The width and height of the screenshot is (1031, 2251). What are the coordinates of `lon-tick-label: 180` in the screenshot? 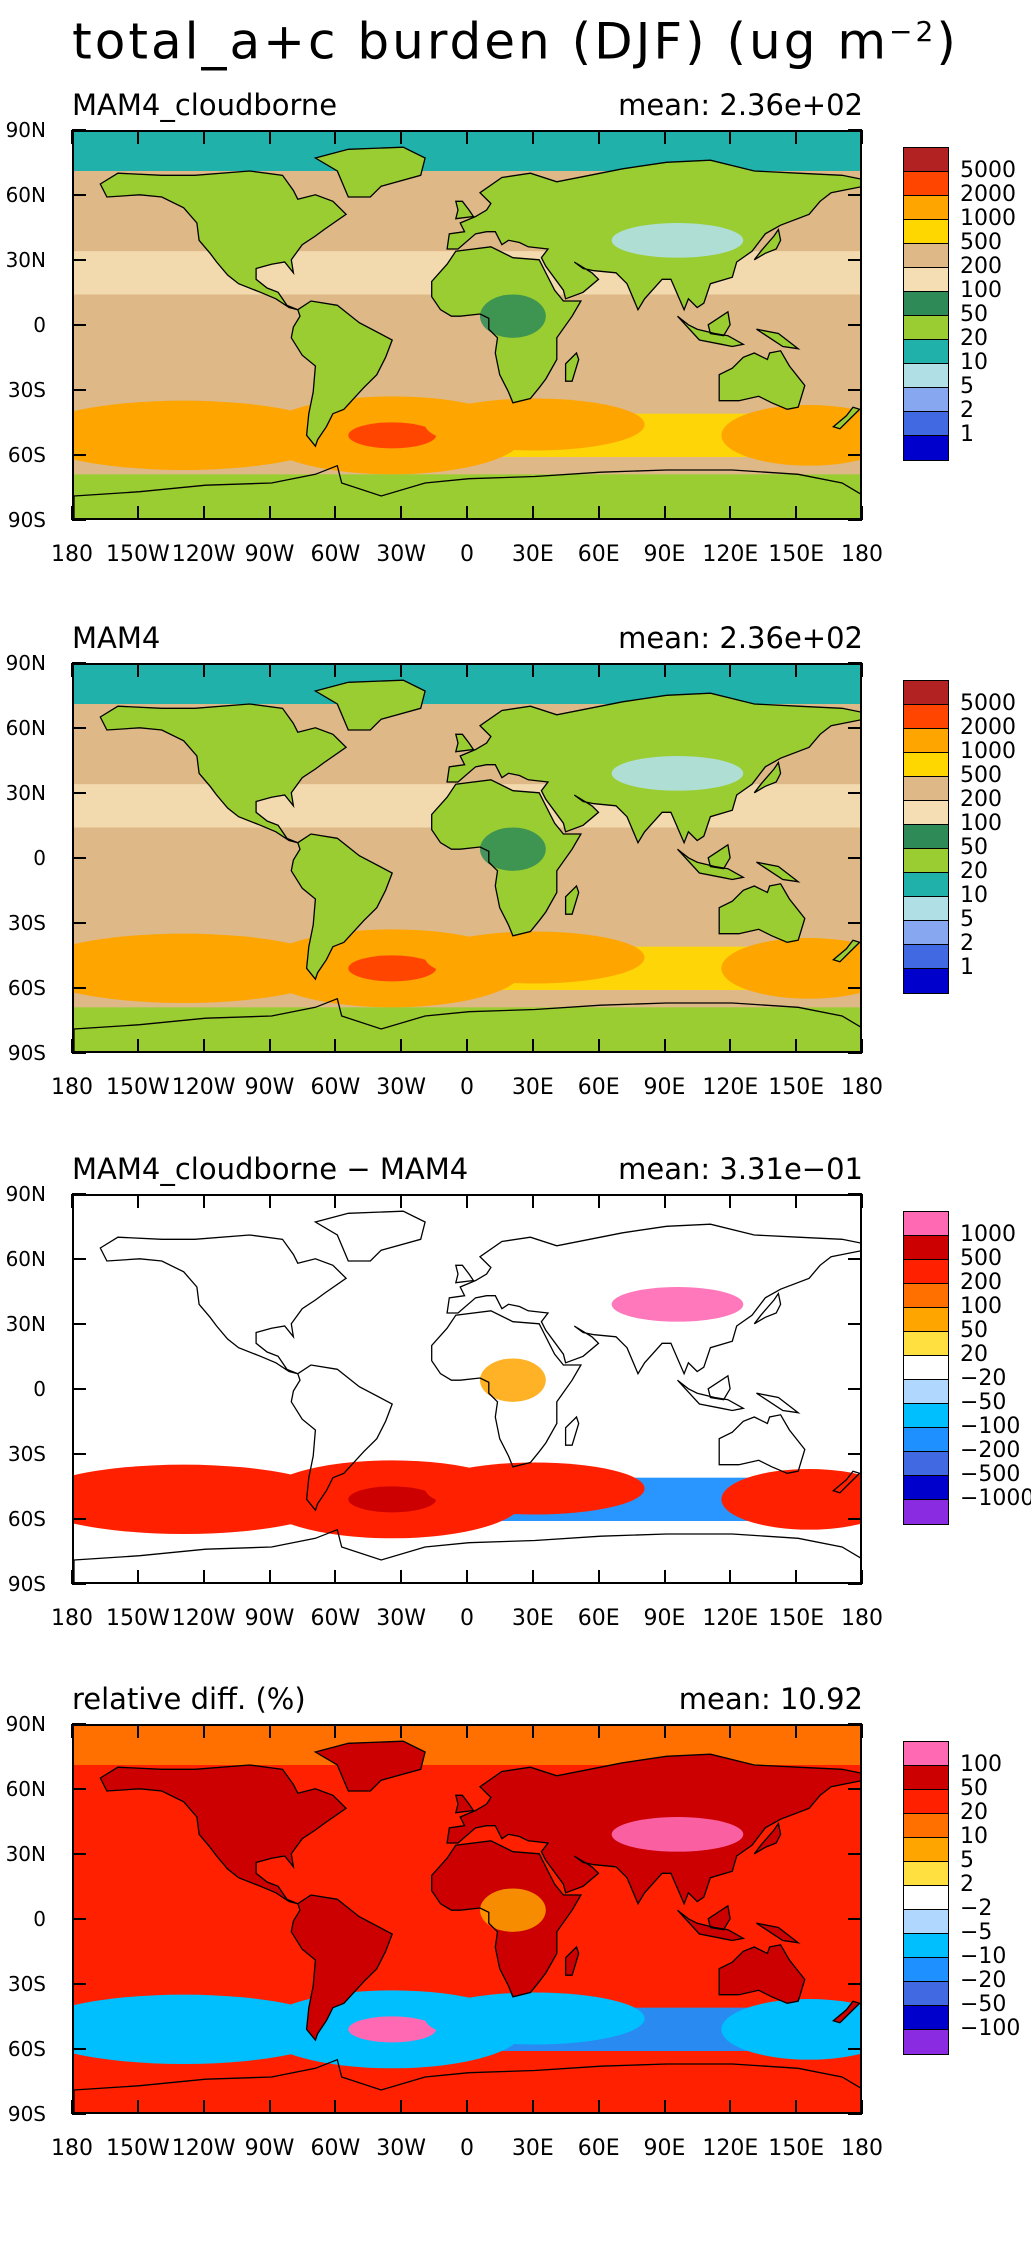 It's located at (862, 2148).